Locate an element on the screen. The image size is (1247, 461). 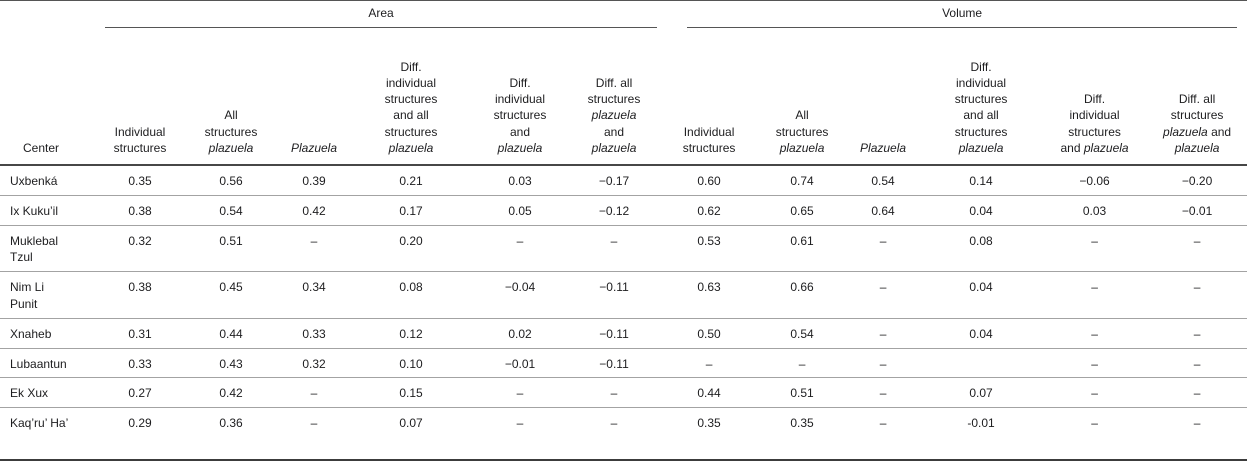
group-header-area: Area is located at coordinates (378, 14).